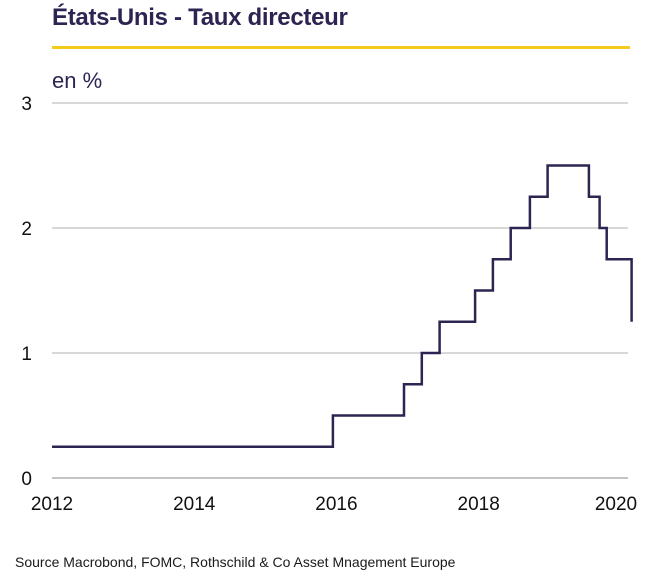 The image size is (648, 580). What do you see at coordinates (479, 504) in the screenshot?
I see `x-tick-label: 2018` at bounding box center [479, 504].